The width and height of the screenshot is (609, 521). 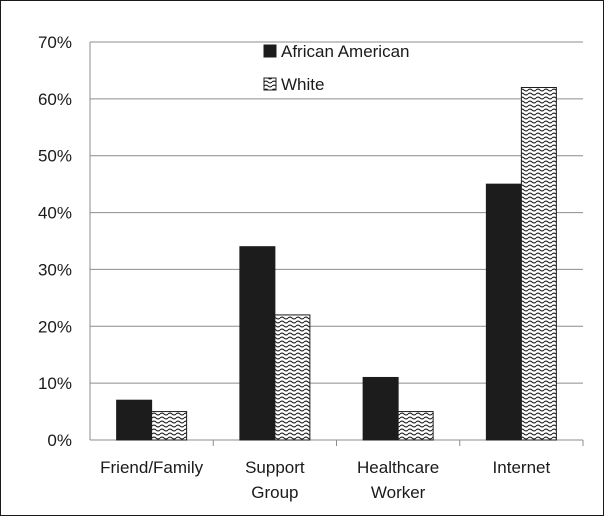 What do you see at coordinates (151, 467) in the screenshot?
I see `category-label: Friend/Family` at bounding box center [151, 467].